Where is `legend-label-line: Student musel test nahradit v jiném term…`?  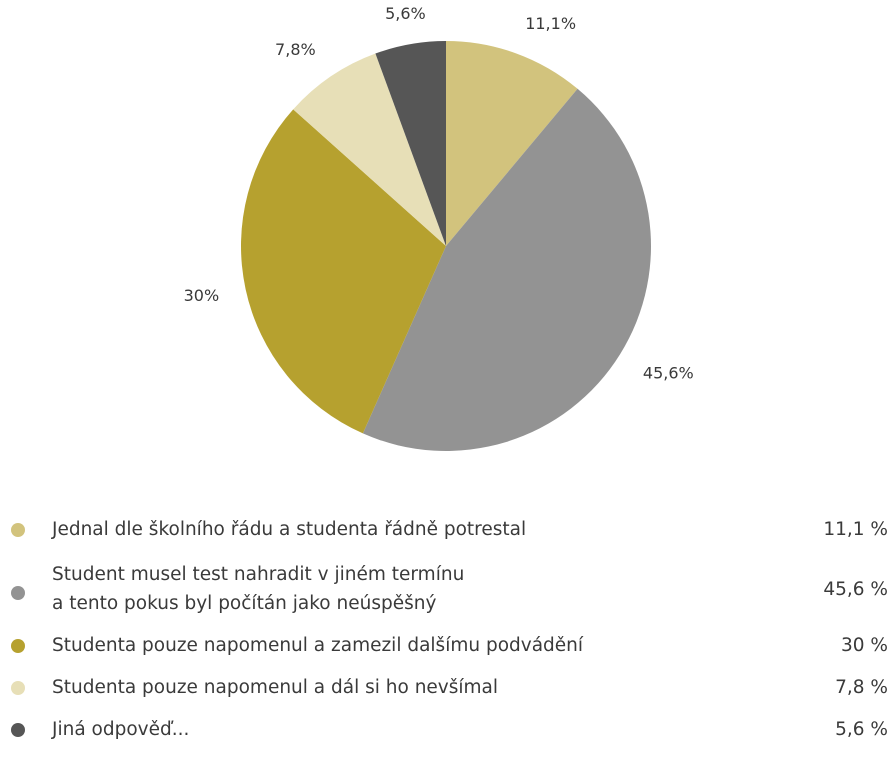
legend-label-line: Student musel test nahradit v jiném term… is located at coordinates (258, 574).